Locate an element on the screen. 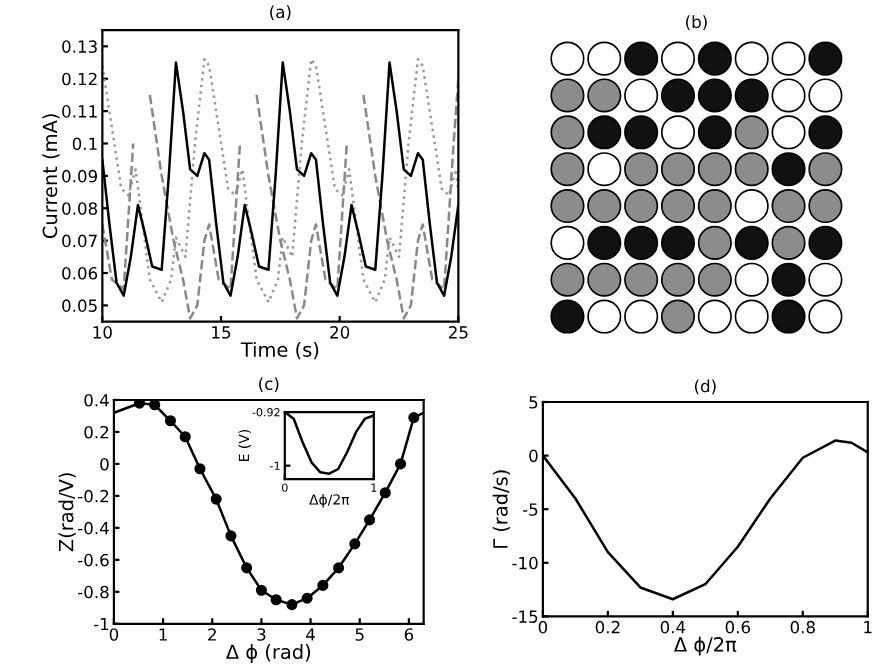  x-tick-label: 0.2 is located at coordinates (607, 627).